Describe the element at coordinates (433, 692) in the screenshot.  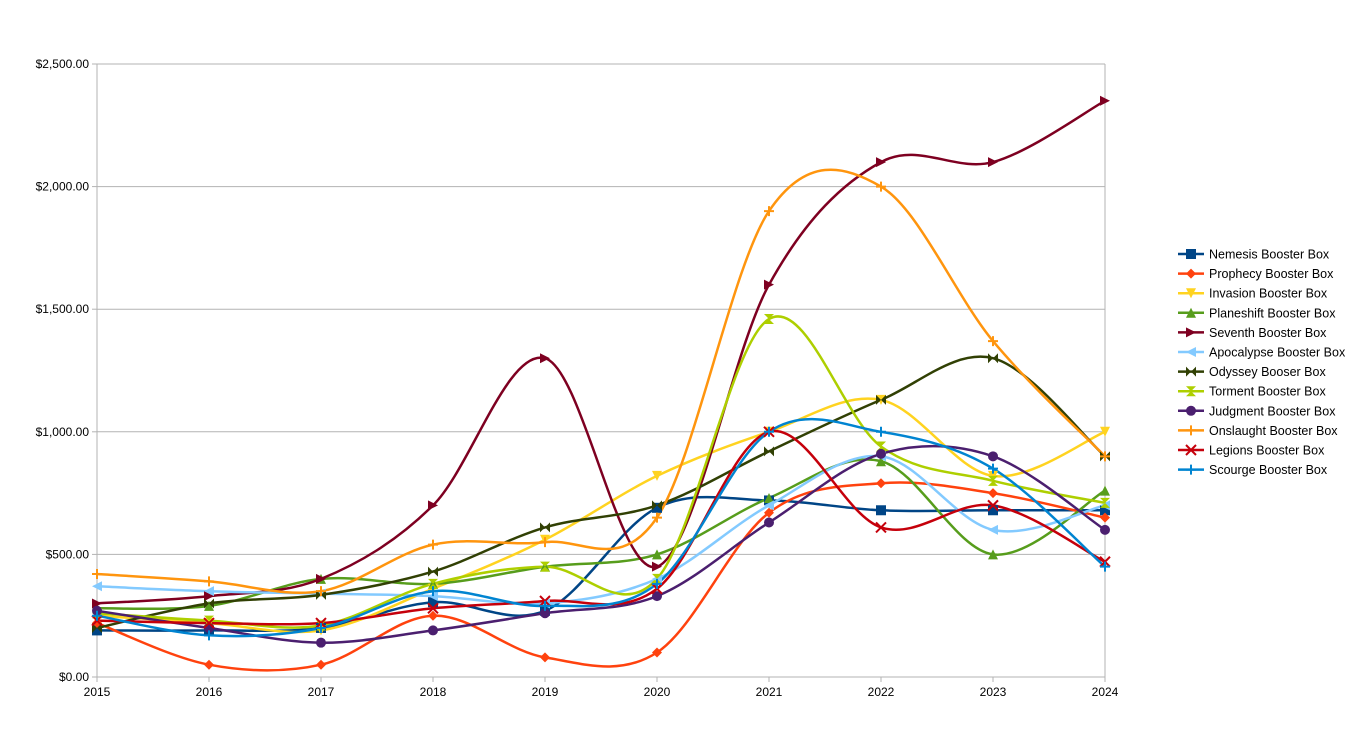
I see `x-tick-label: 2018` at that location.